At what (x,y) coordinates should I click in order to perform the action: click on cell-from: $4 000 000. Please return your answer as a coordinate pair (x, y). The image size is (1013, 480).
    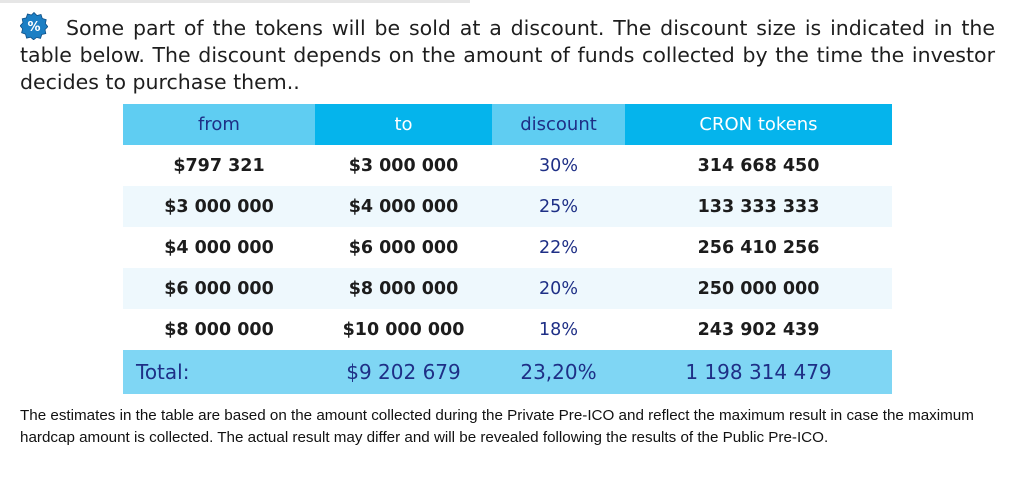
    Looking at the image, I should click on (219, 247).